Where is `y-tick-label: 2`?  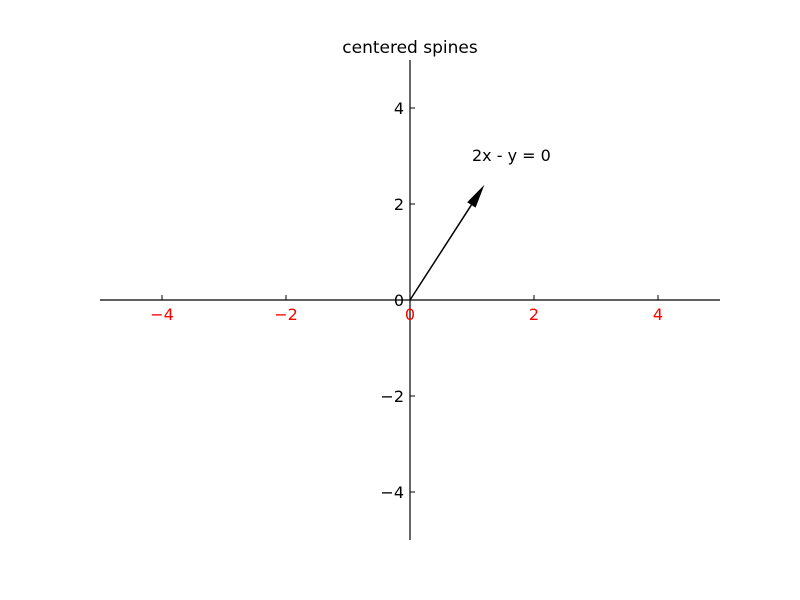
y-tick-label: 2 is located at coordinates (399, 204).